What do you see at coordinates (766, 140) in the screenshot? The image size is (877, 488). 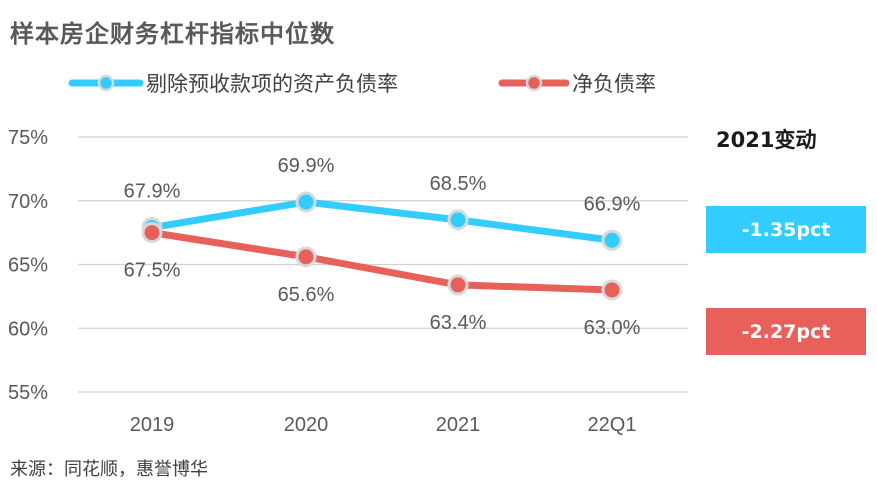 I see `change-panel-title: 2021变动` at bounding box center [766, 140].